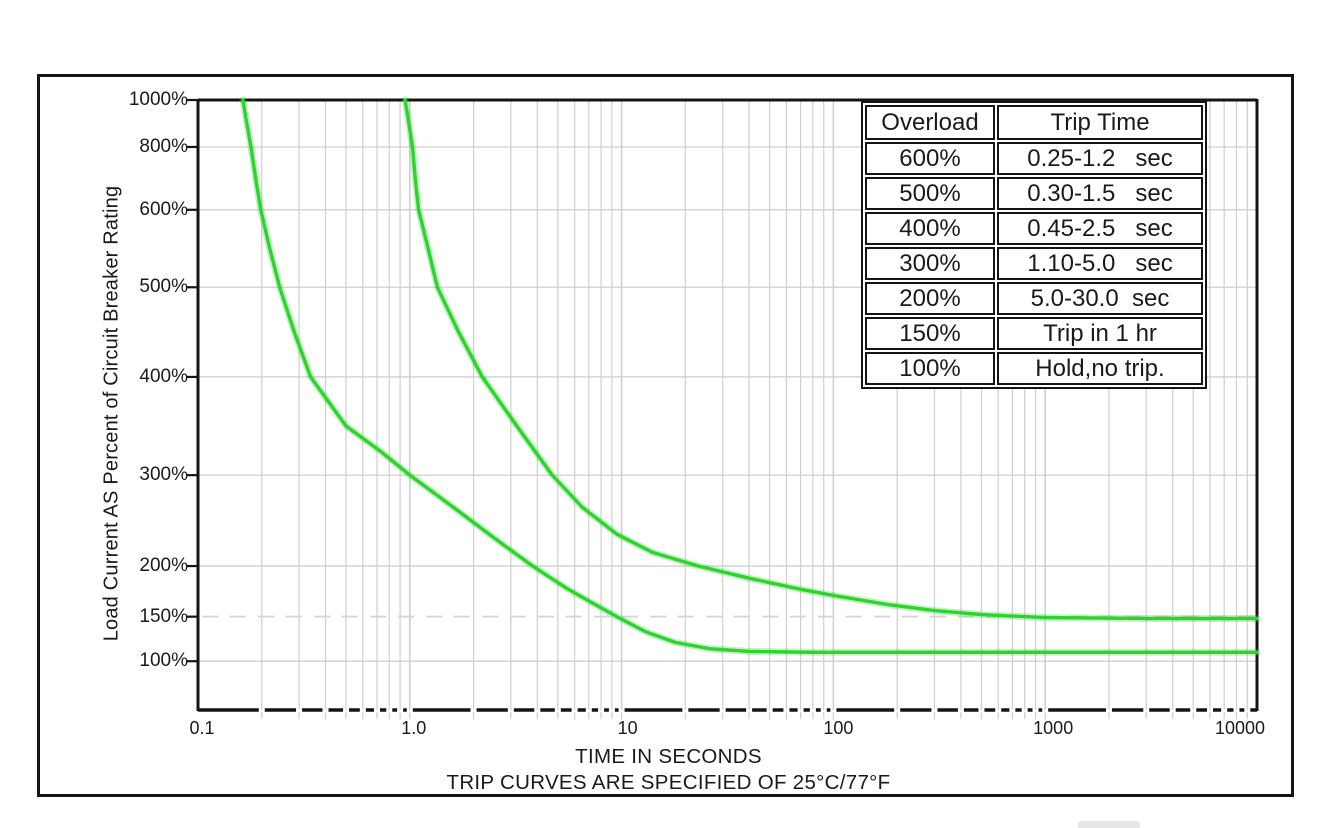  I want to click on table-row: 500% 0.30-1.5 sec, so click(1034, 193).